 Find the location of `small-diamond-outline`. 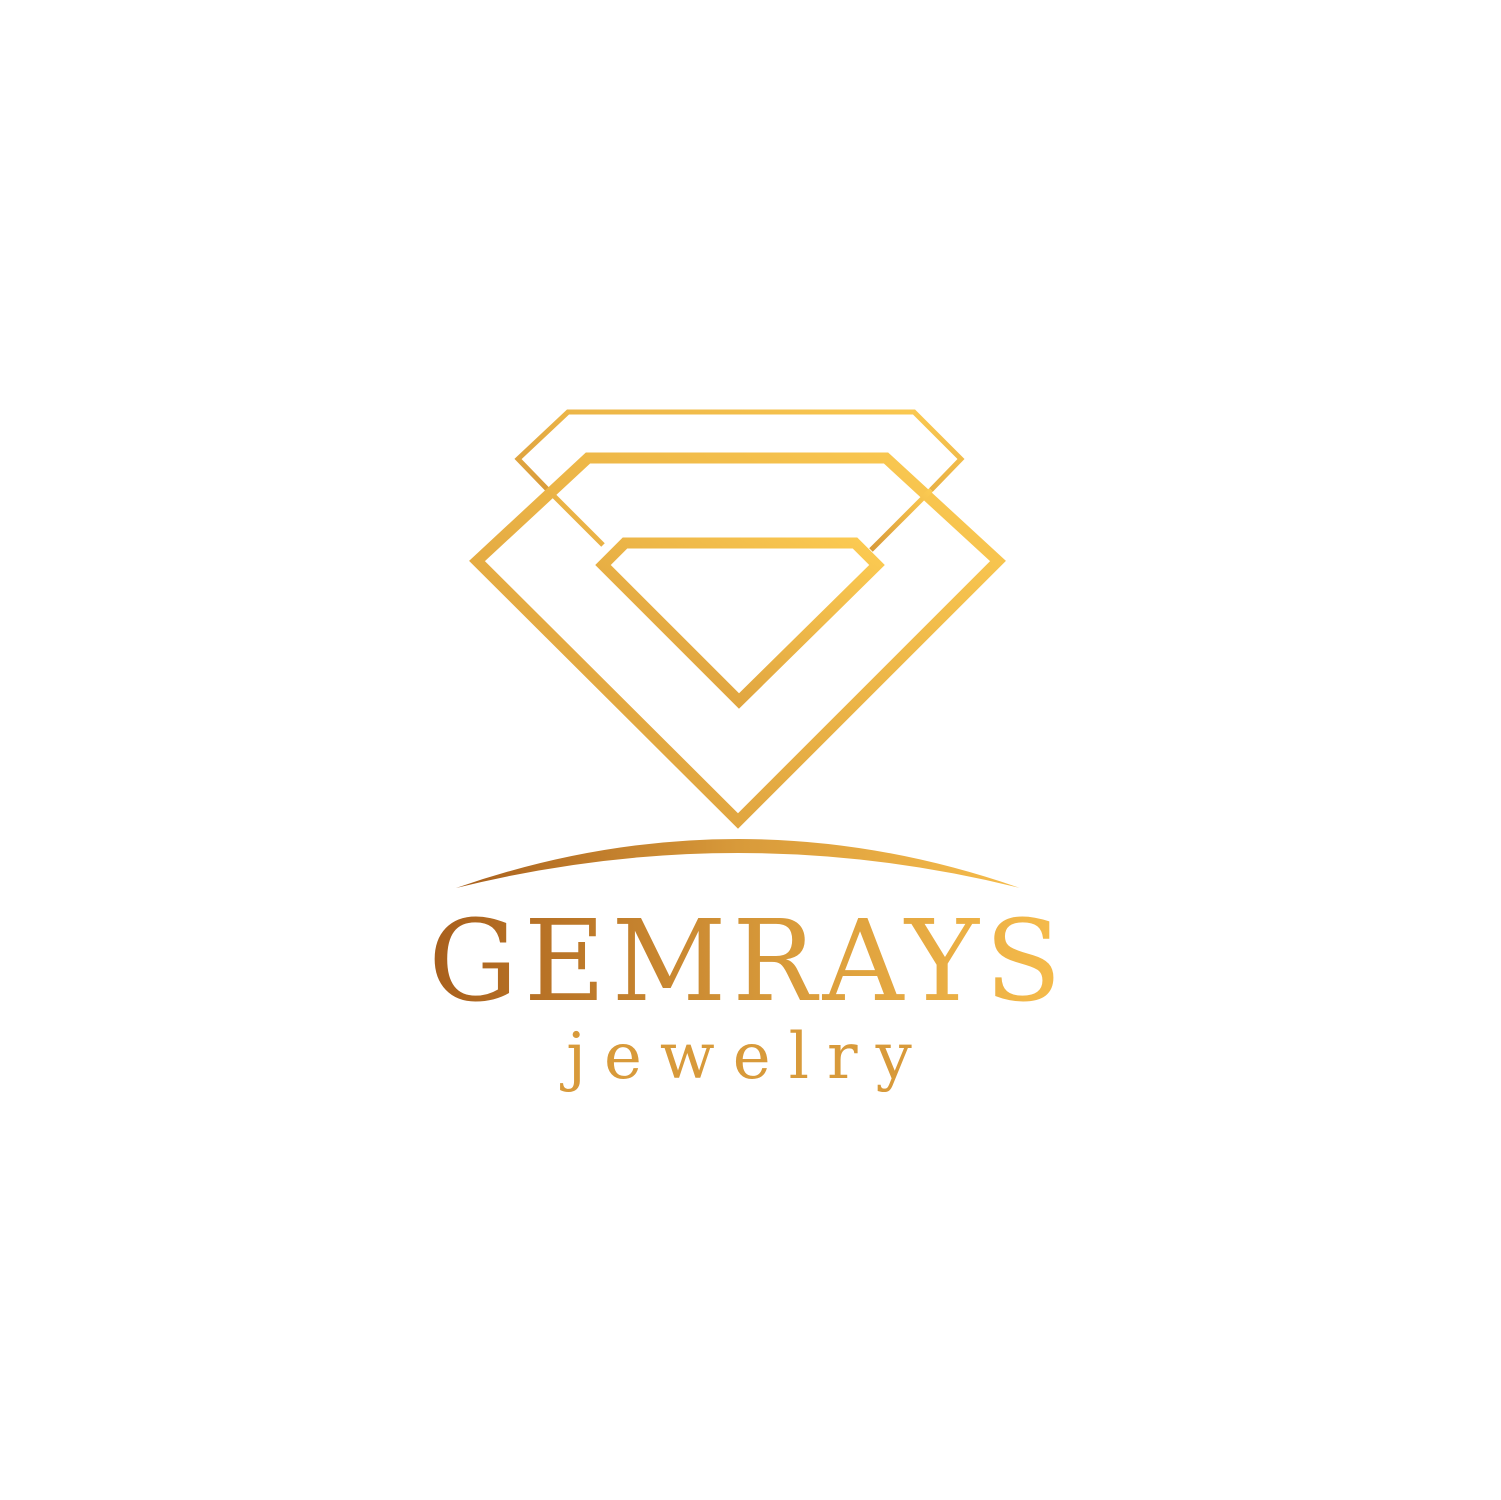

small-diamond-outline is located at coordinates (740, 623).